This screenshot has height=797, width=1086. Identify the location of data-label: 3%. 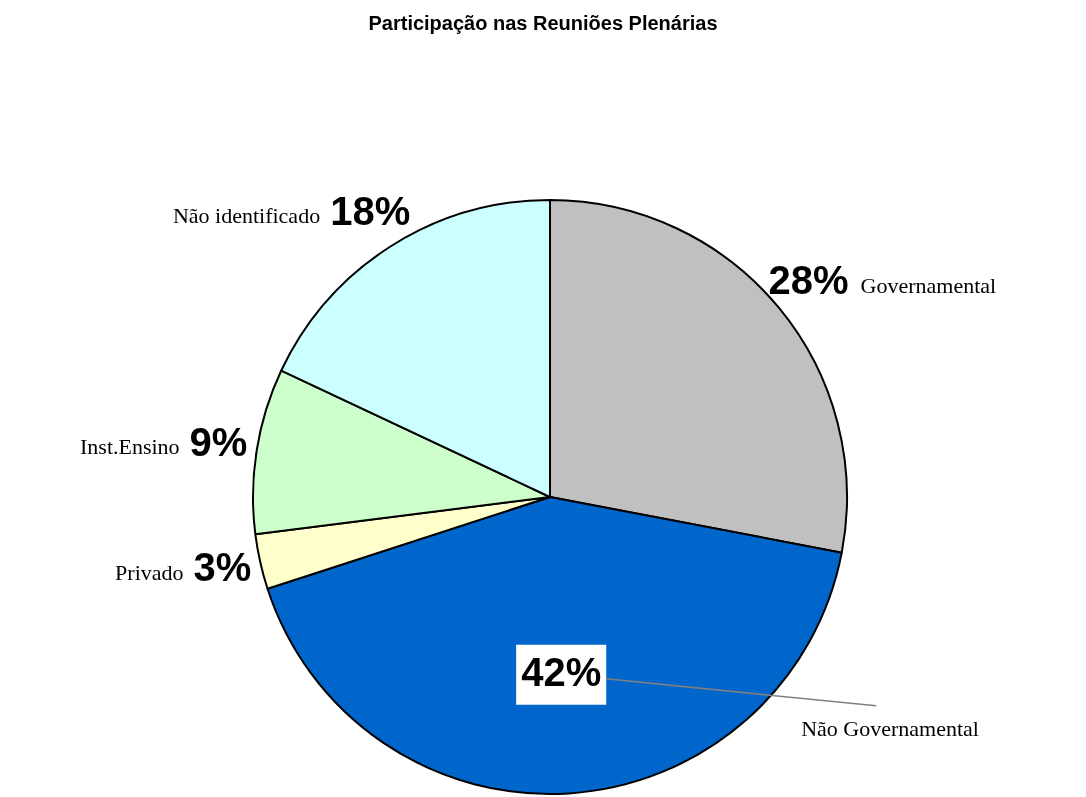
(222, 567).